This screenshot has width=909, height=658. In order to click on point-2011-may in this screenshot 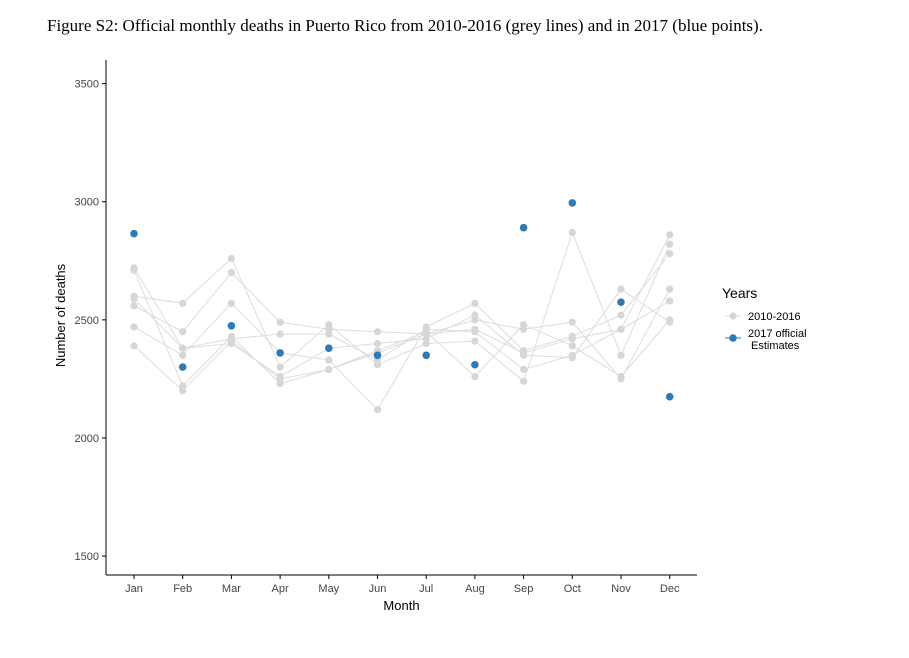, I will do `click(329, 360)`.